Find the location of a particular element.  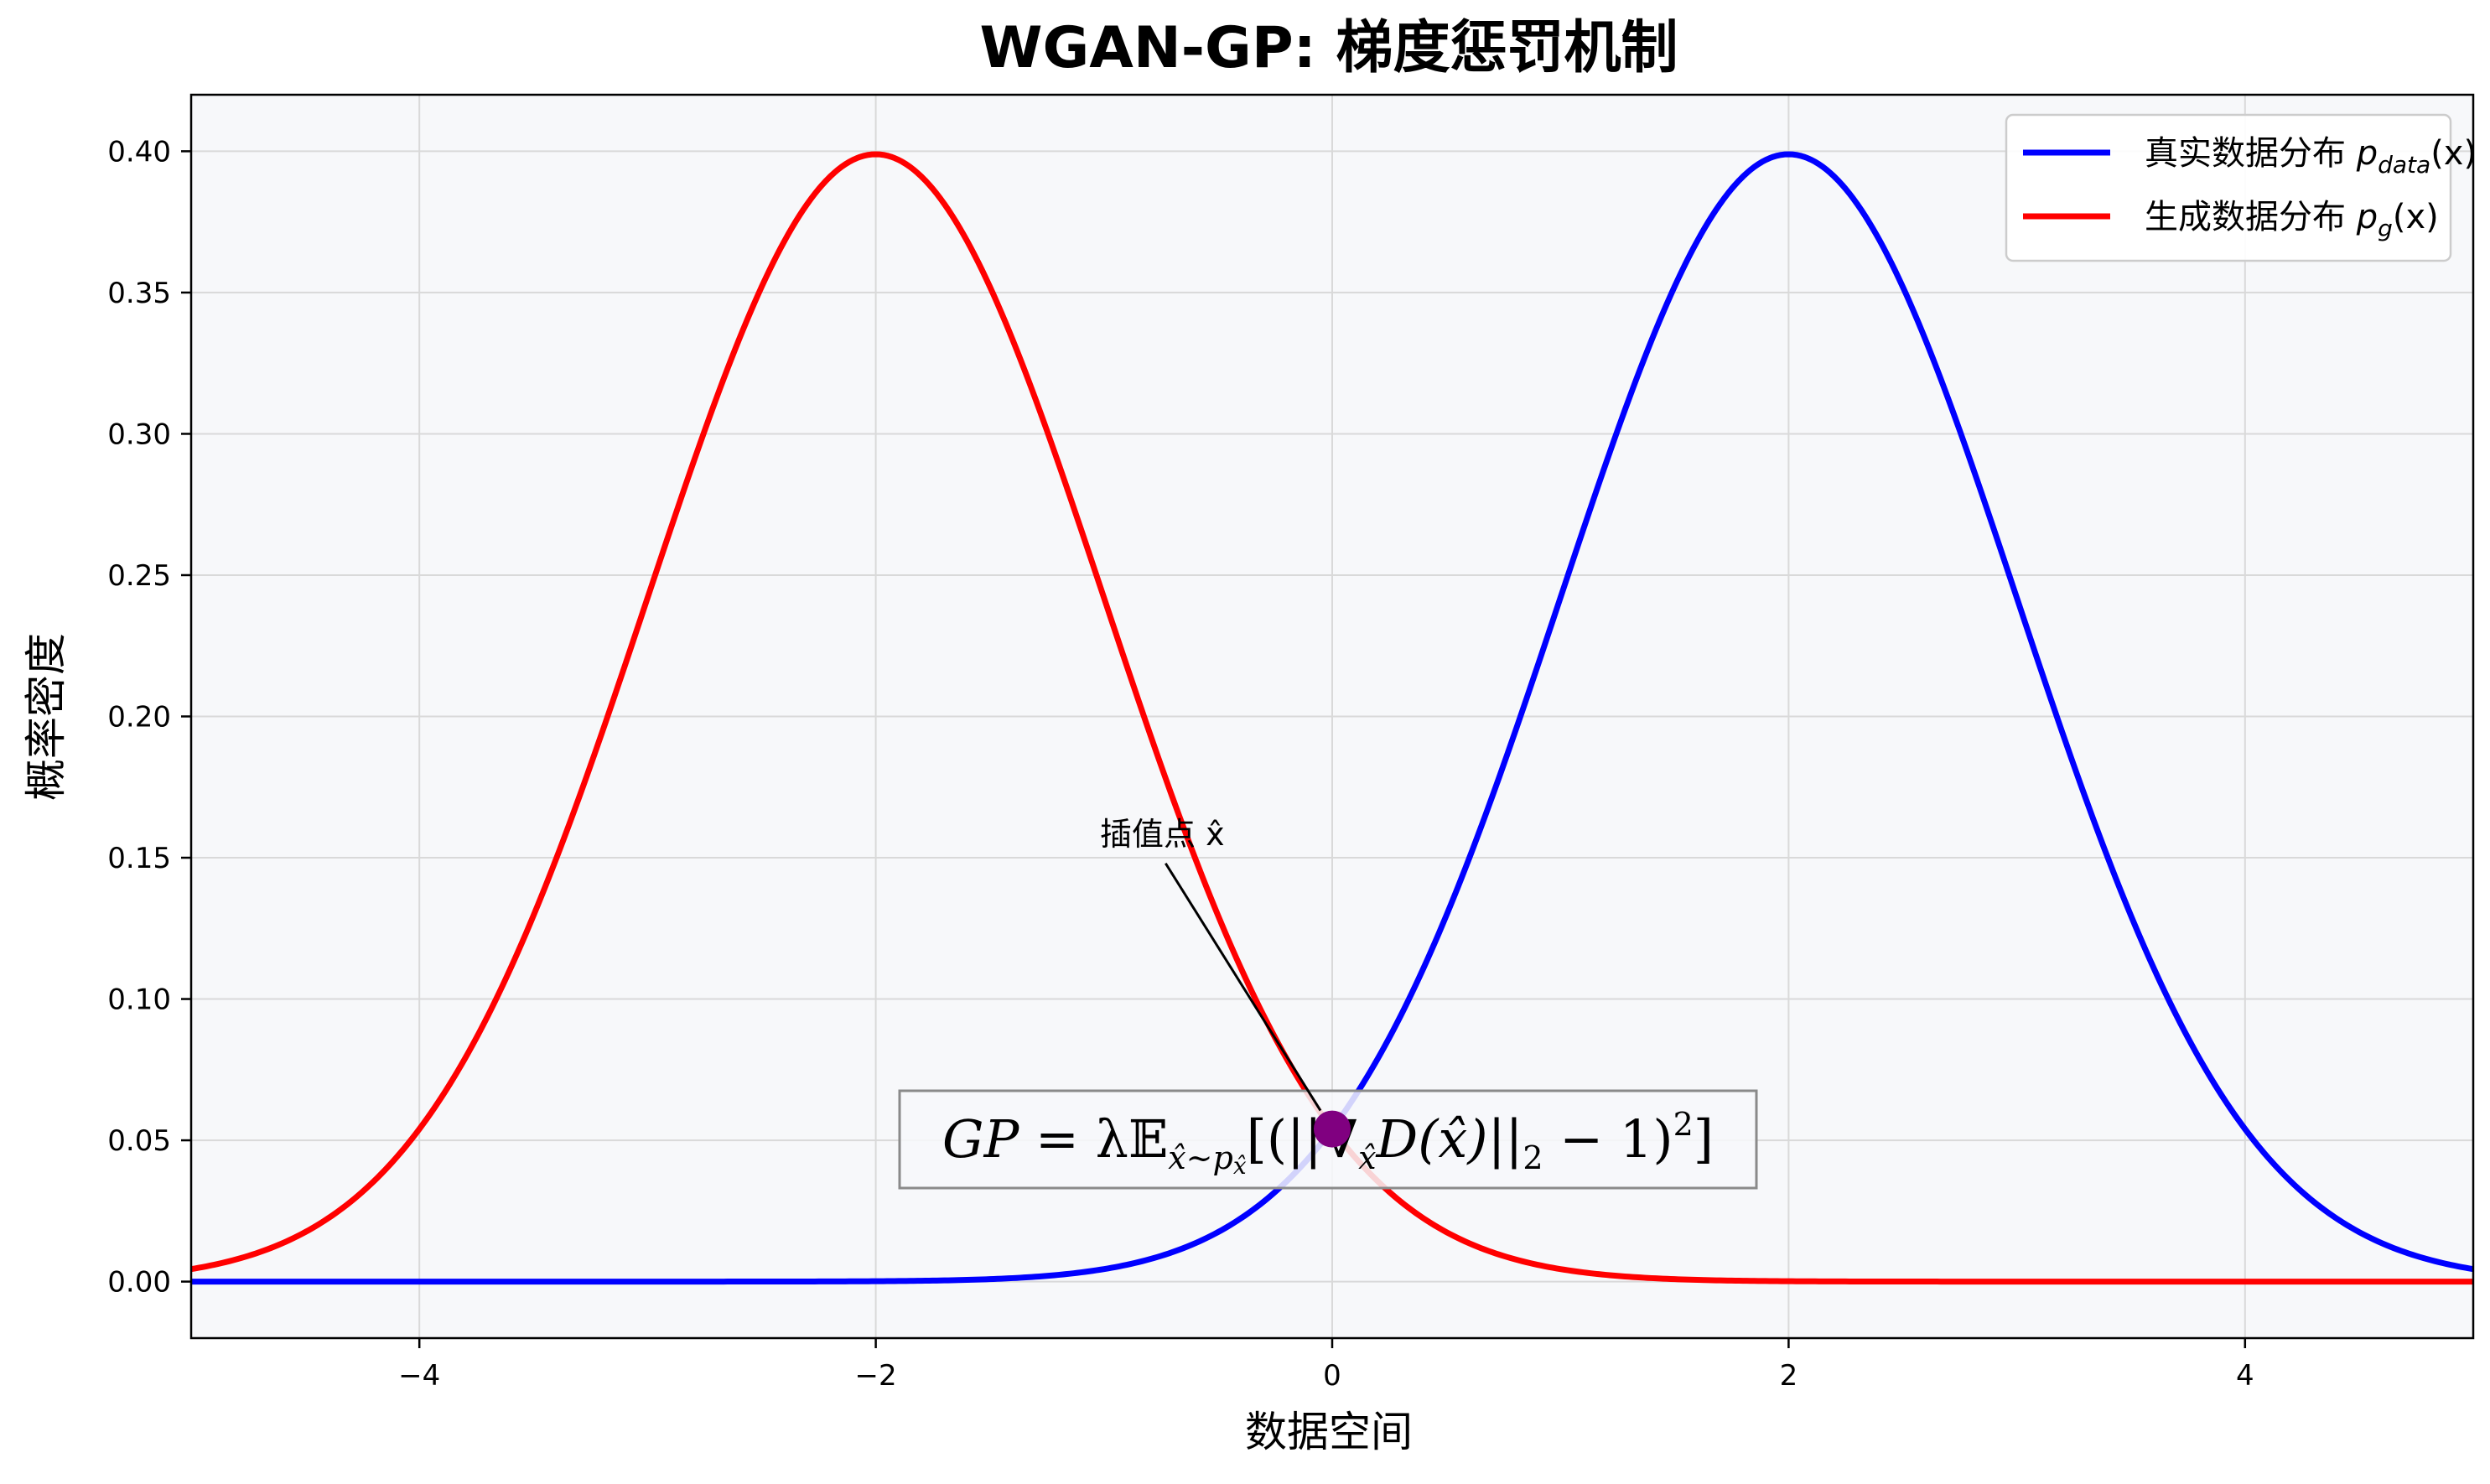

x-tick-label: 0 is located at coordinates (1332, 1376).